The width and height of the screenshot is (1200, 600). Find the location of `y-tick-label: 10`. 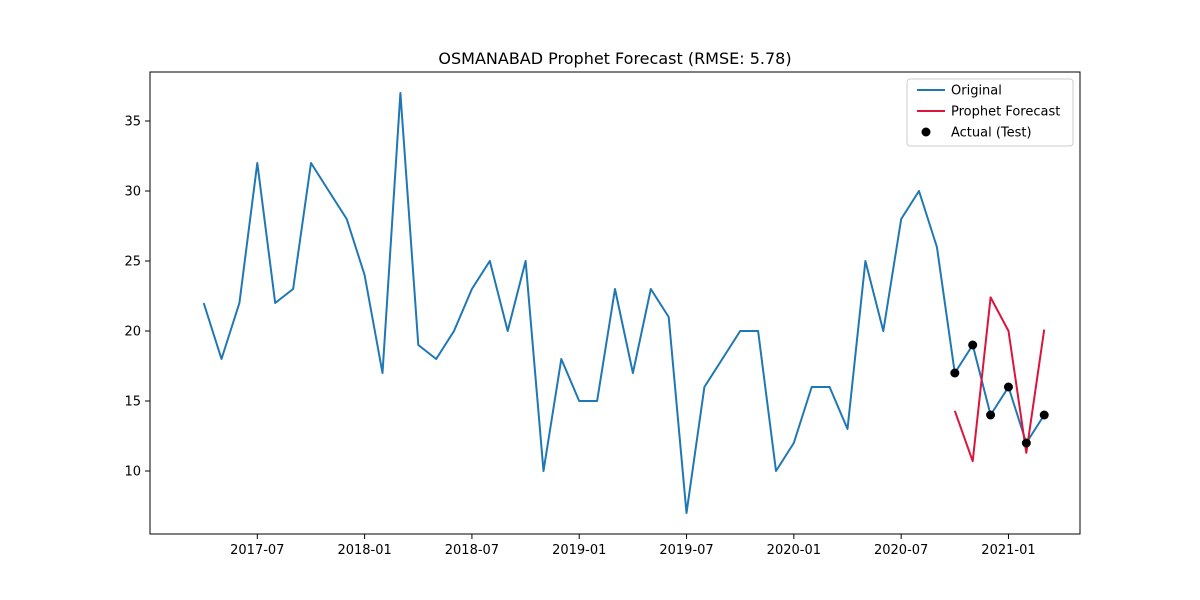

y-tick-label: 10 is located at coordinates (132, 472).